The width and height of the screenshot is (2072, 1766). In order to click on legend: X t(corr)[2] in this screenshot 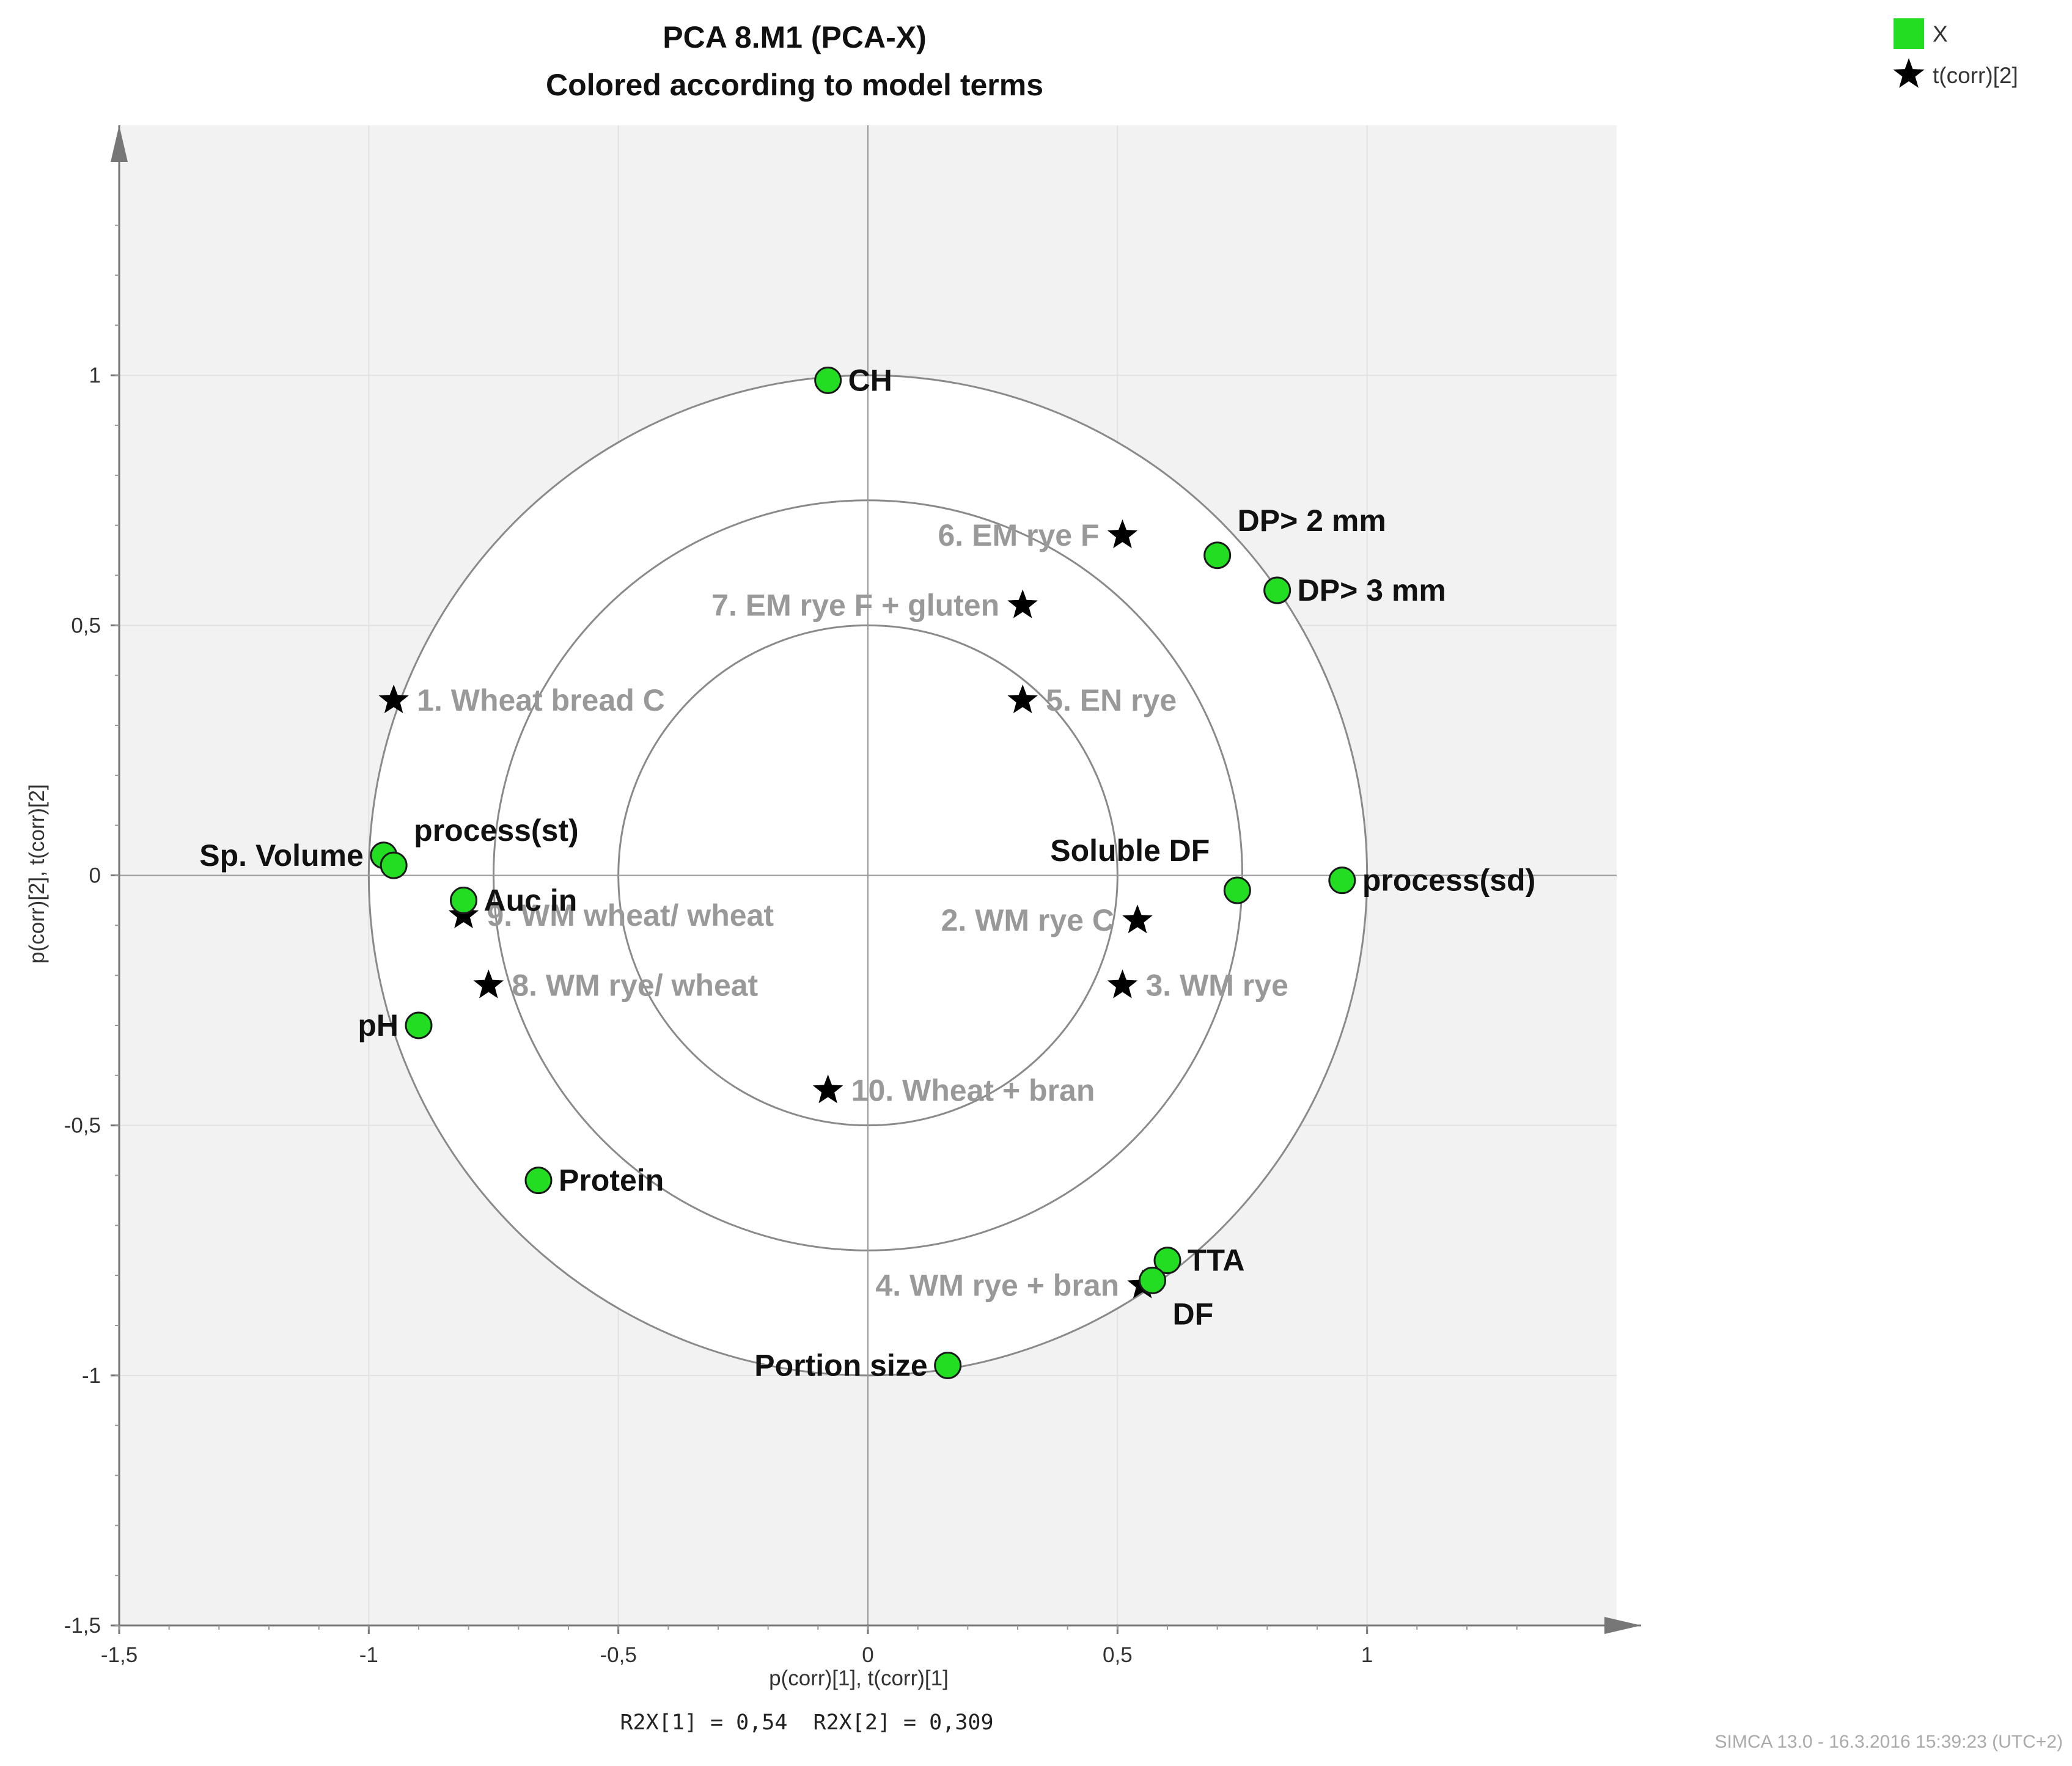, I will do `click(1955, 53)`.